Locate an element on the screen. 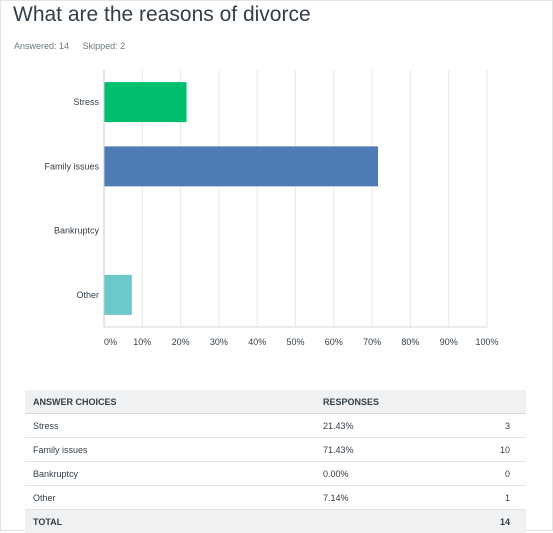  response-percent: 71.43% is located at coordinates (376, 450).